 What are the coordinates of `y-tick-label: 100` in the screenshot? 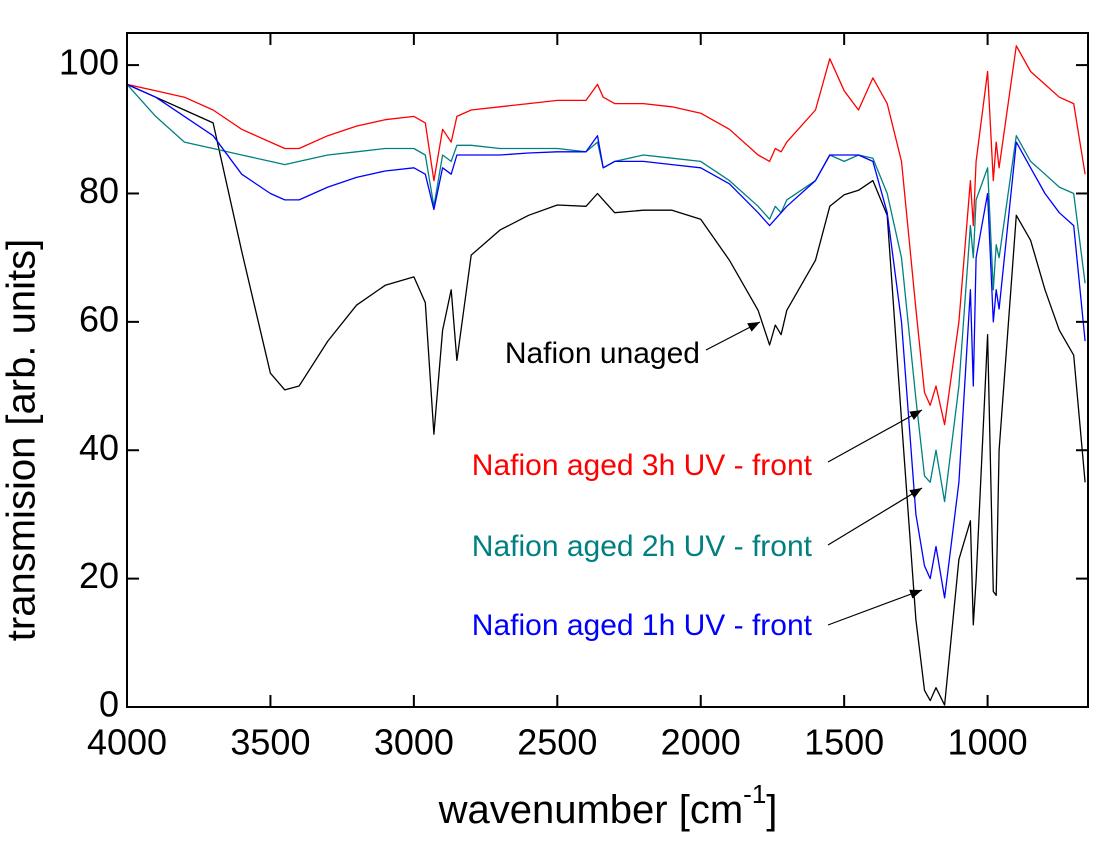 It's located at (89, 62).